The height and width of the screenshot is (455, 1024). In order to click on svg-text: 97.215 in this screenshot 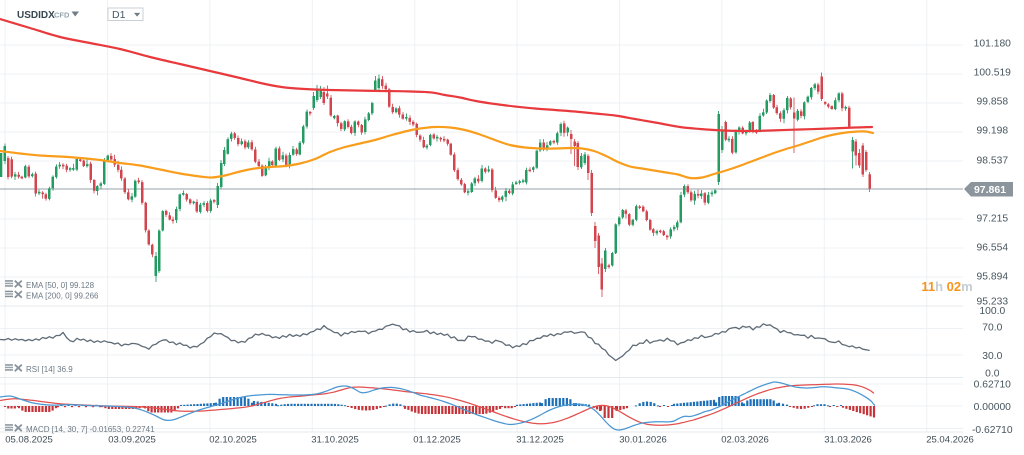, I will do `click(993, 219)`.